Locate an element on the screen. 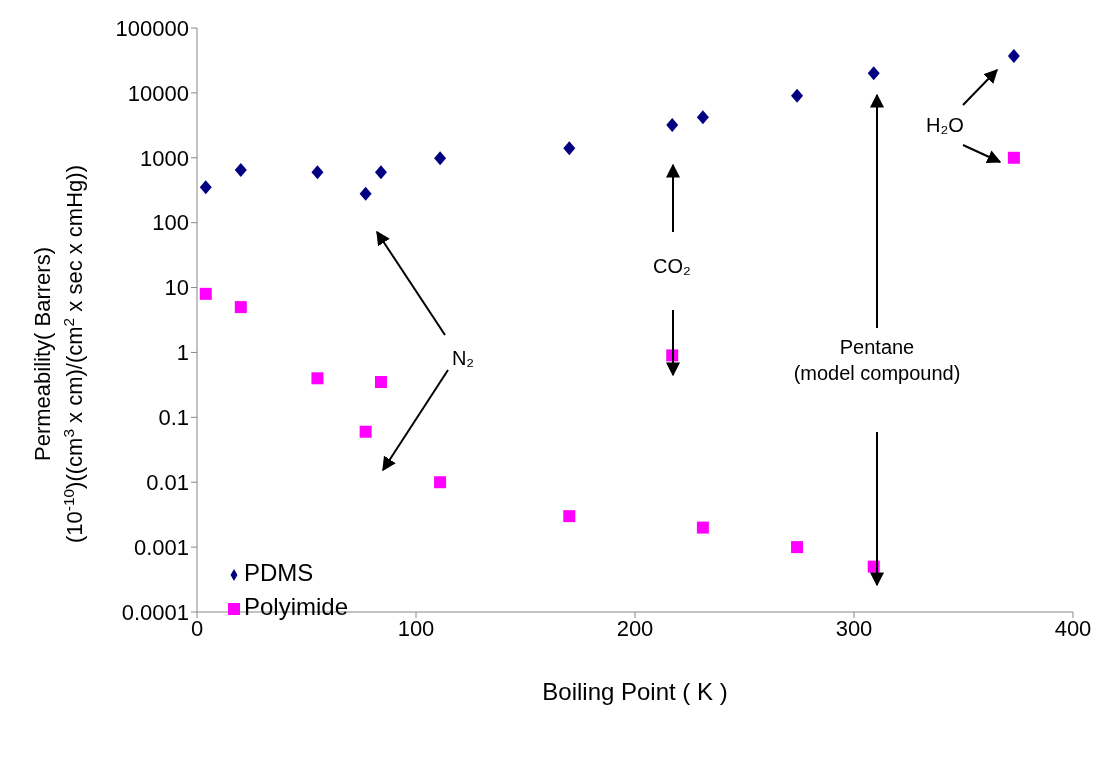  x-tick-label: 200 is located at coordinates (635, 628).